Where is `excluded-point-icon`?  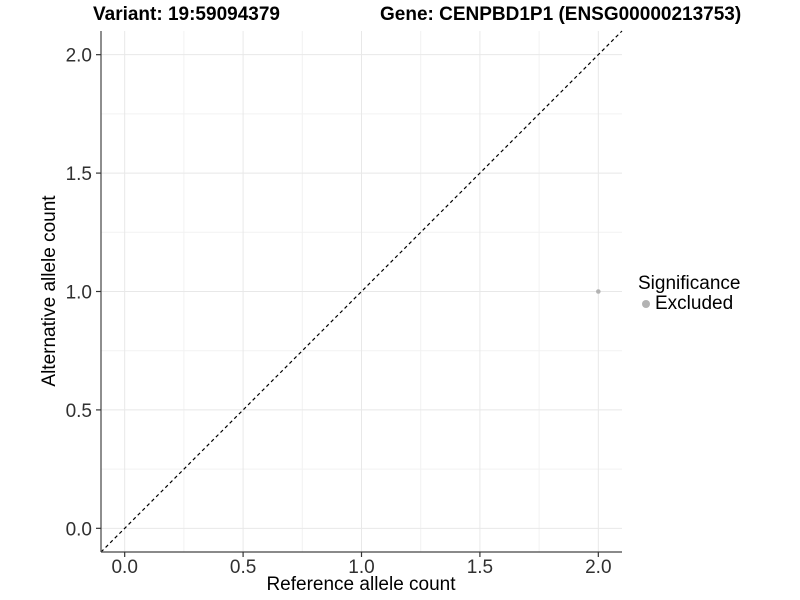 excluded-point-icon is located at coordinates (646, 304).